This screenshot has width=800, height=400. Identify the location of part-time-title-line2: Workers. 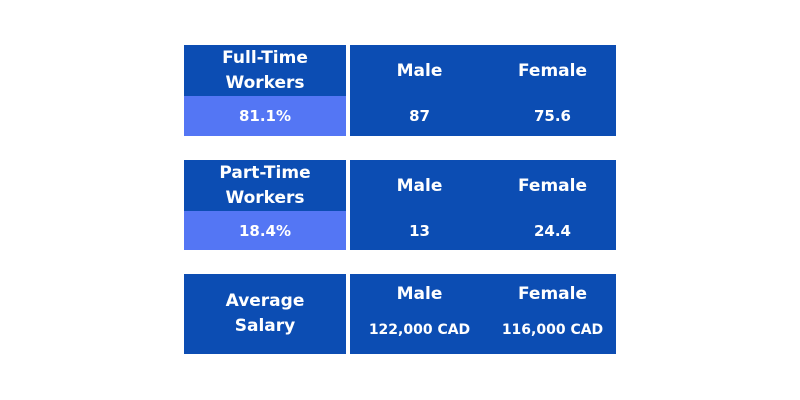
(265, 197).